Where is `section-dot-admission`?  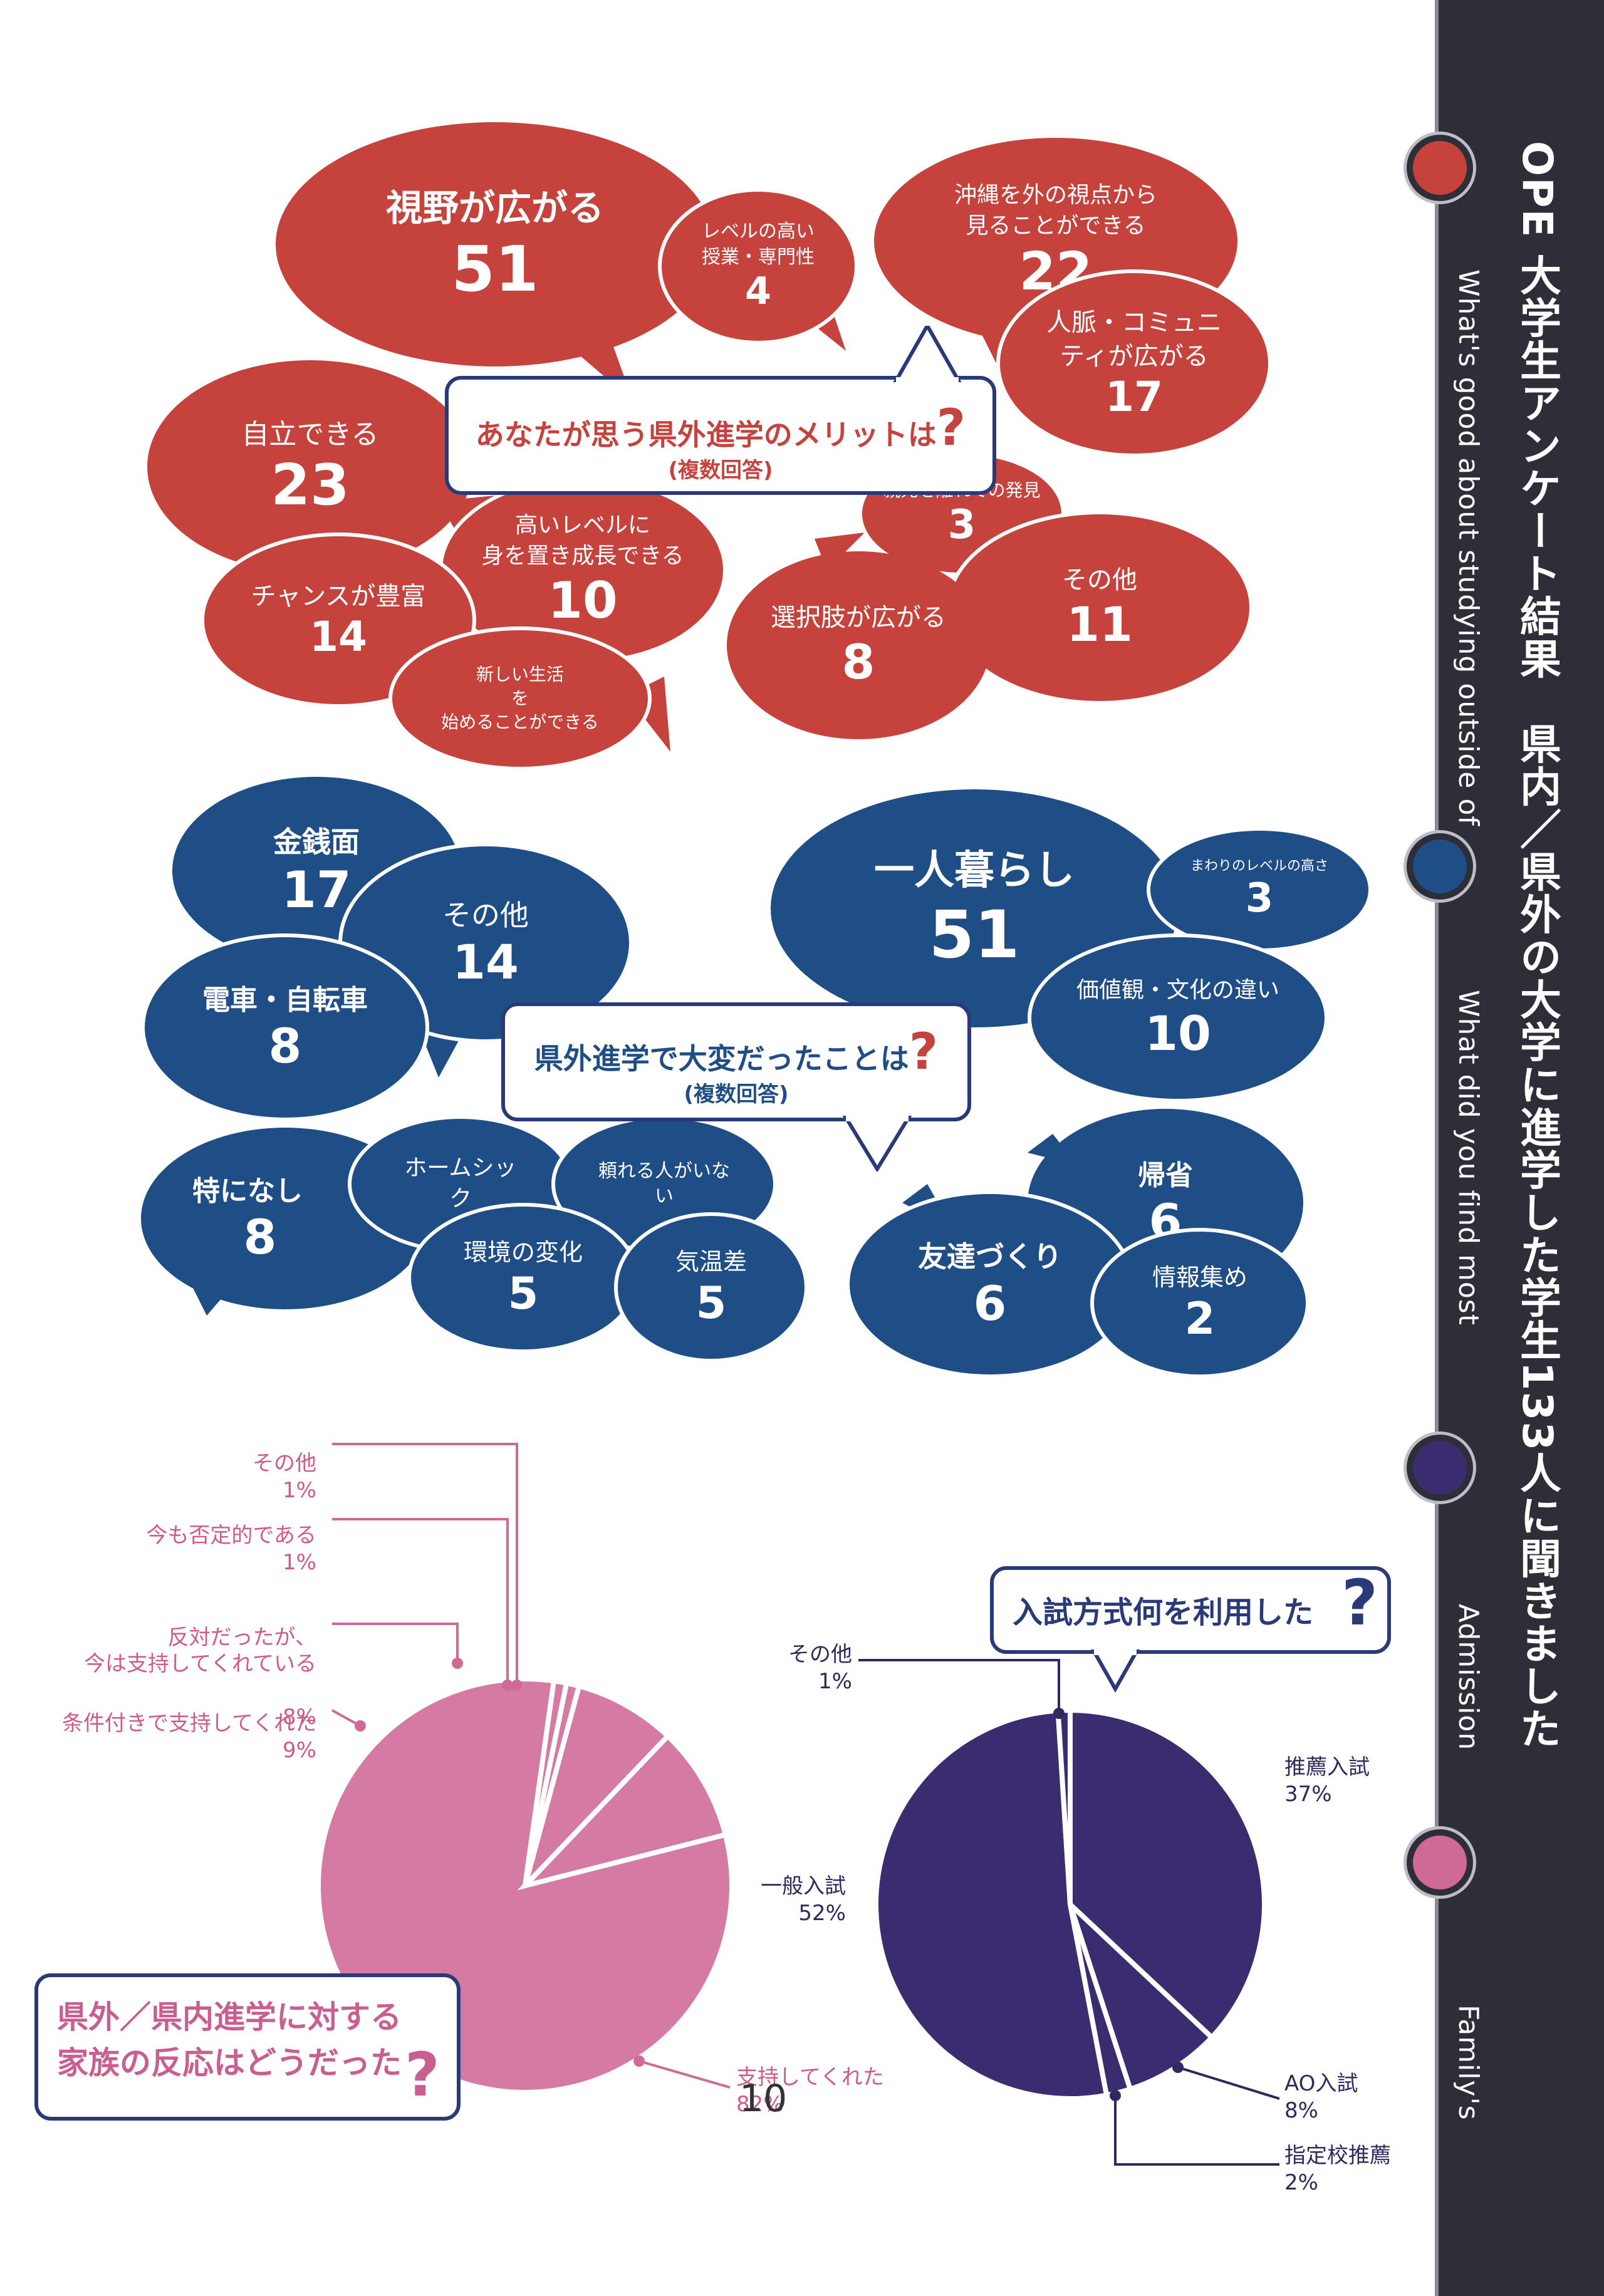 section-dot-admission is located at coordinates (1440, 1468).